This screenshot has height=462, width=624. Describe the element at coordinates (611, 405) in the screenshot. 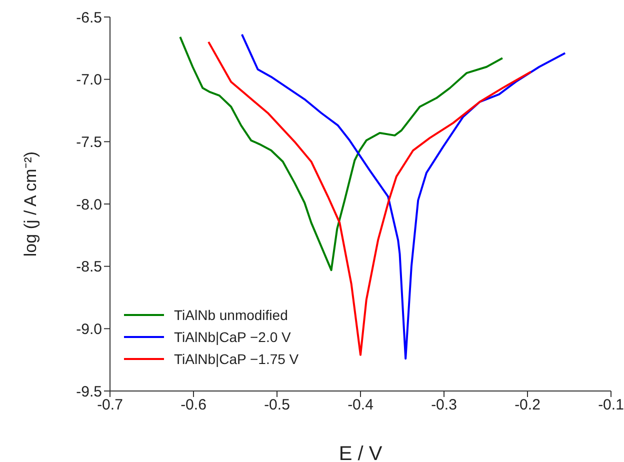

I see `x-tick-label: -0.1` at that location.